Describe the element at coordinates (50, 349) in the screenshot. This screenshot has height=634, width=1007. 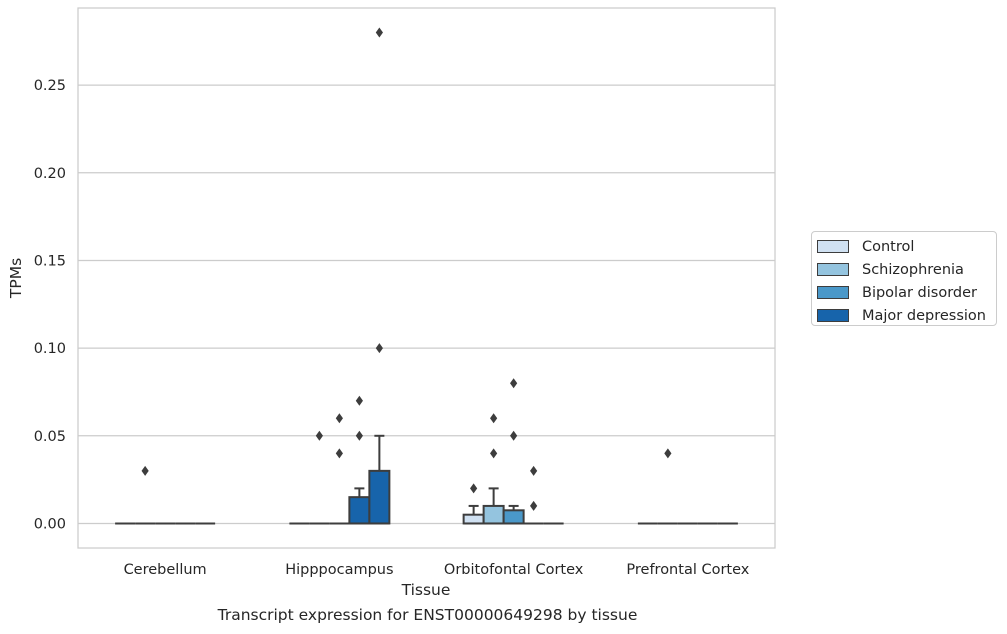
I see `y-tick-label: 0.10` at that location.